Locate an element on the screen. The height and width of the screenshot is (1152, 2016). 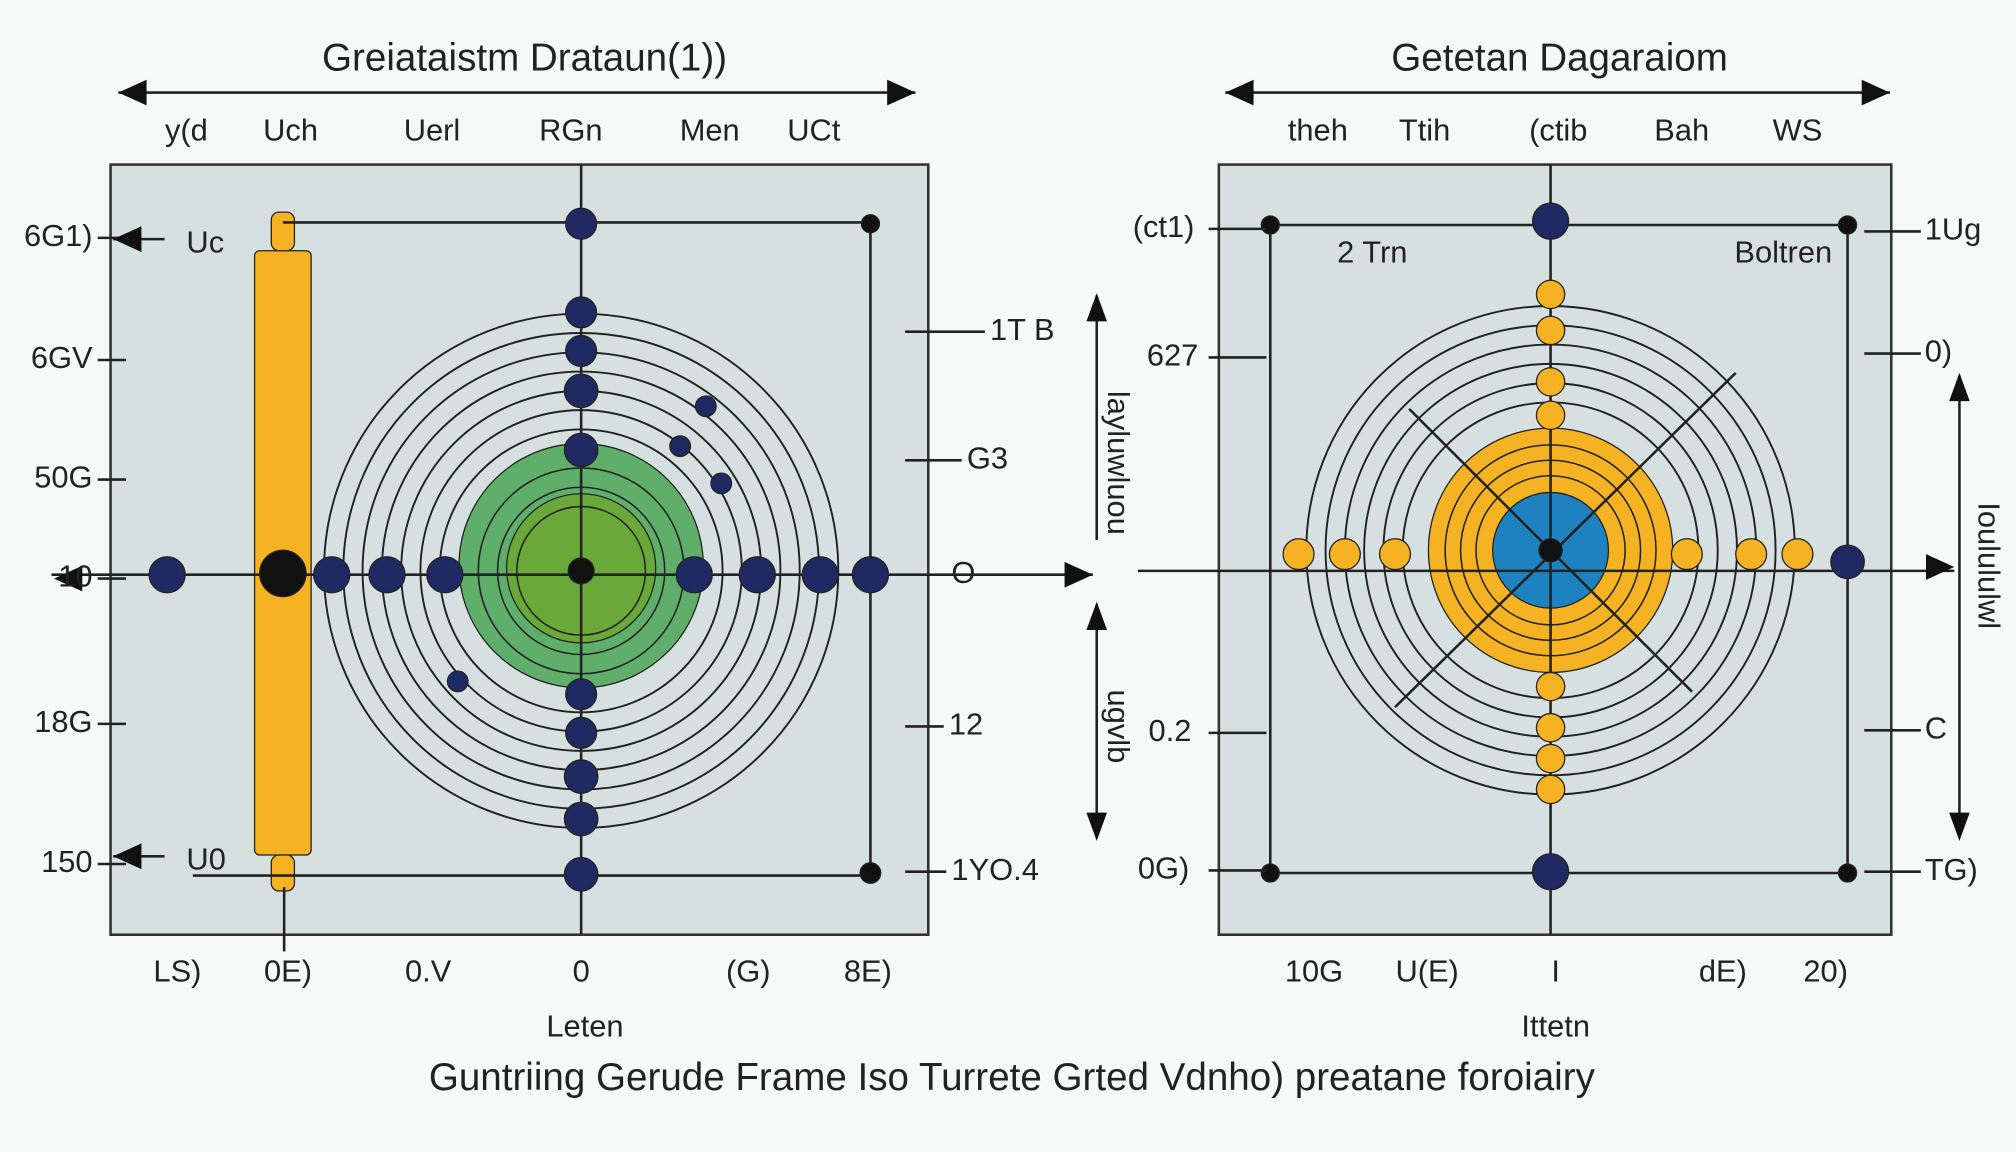
right-label: 12 is located at coordinates (966, 724).